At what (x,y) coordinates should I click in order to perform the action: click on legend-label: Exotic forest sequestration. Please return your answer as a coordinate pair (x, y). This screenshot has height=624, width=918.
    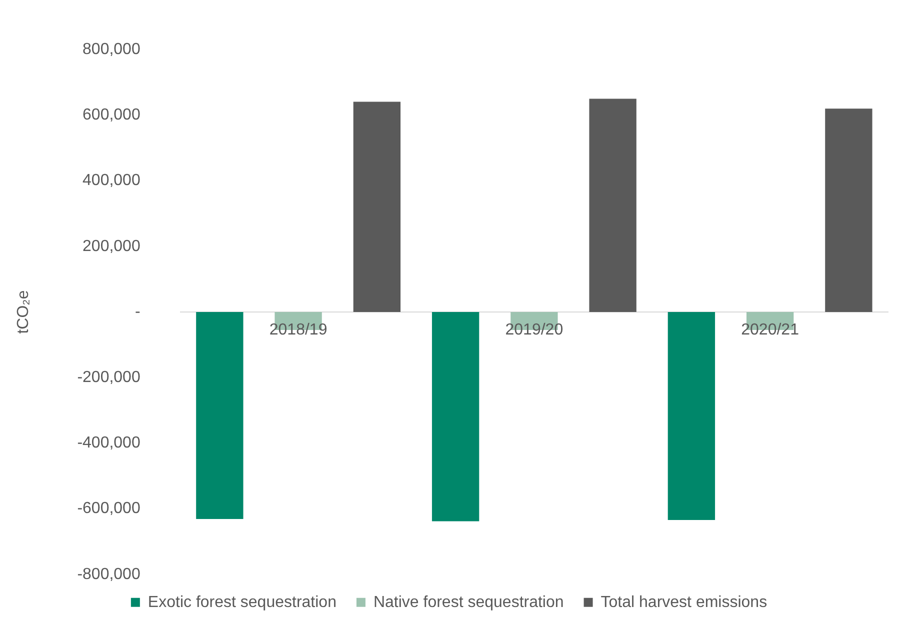
    Looking at the image, I should click on (242, 602).